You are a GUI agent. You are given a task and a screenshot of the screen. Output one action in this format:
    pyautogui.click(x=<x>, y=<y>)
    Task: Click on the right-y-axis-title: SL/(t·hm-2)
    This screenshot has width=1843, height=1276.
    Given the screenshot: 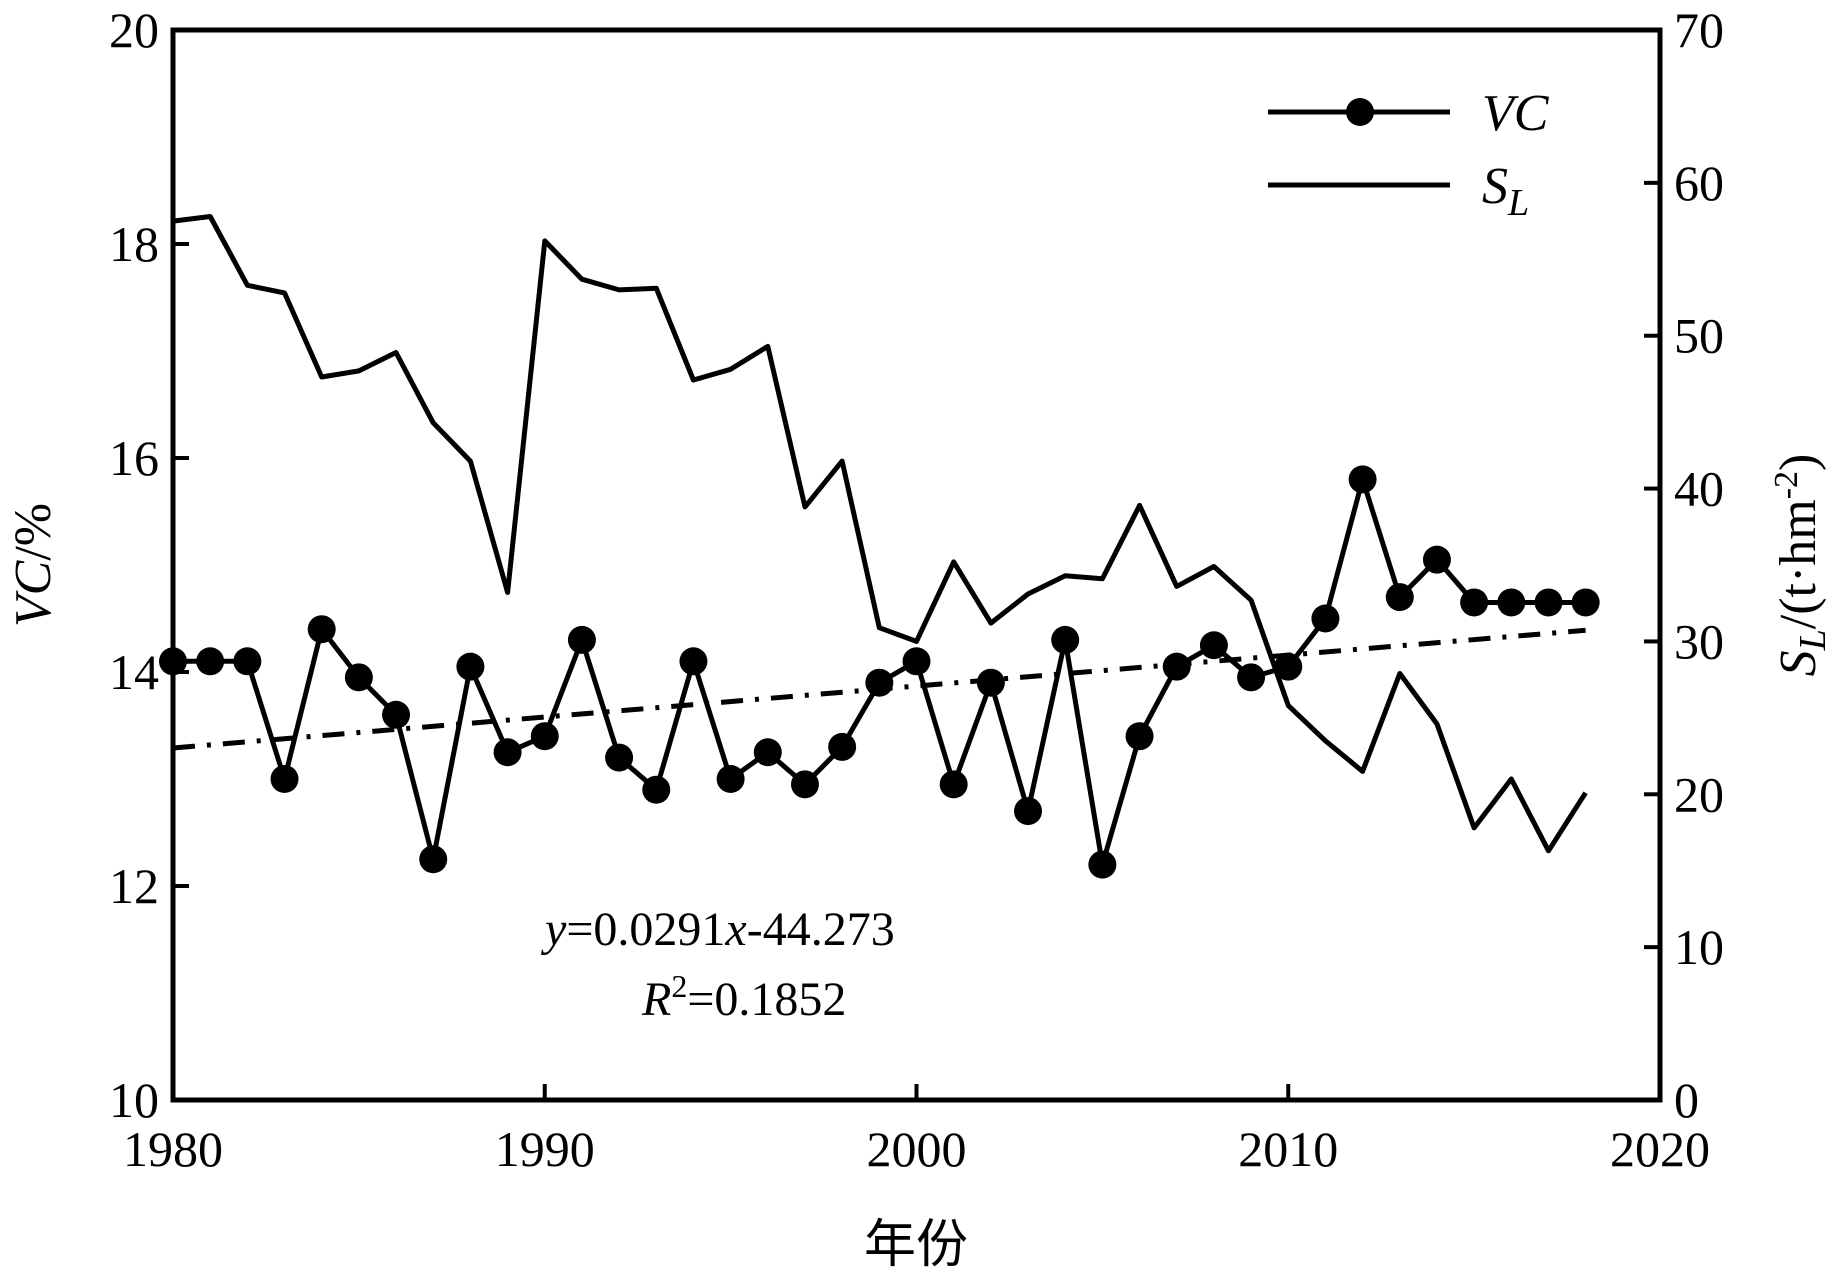 What is the action you would take?
    pyautogui.click(x=1801, y=565)
    